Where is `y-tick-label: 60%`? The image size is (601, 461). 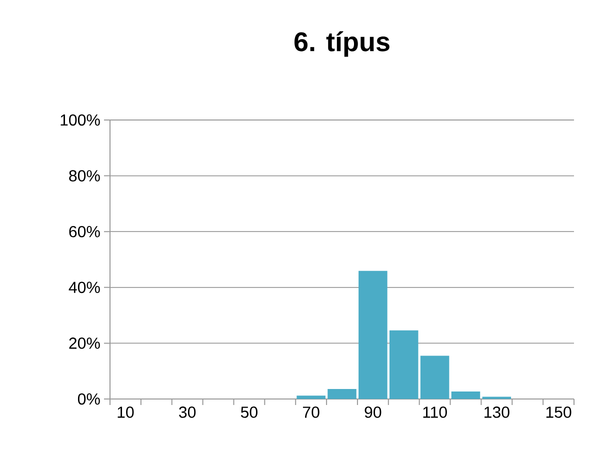
y-tick-label: 60% is located at coordinates (84, 232).